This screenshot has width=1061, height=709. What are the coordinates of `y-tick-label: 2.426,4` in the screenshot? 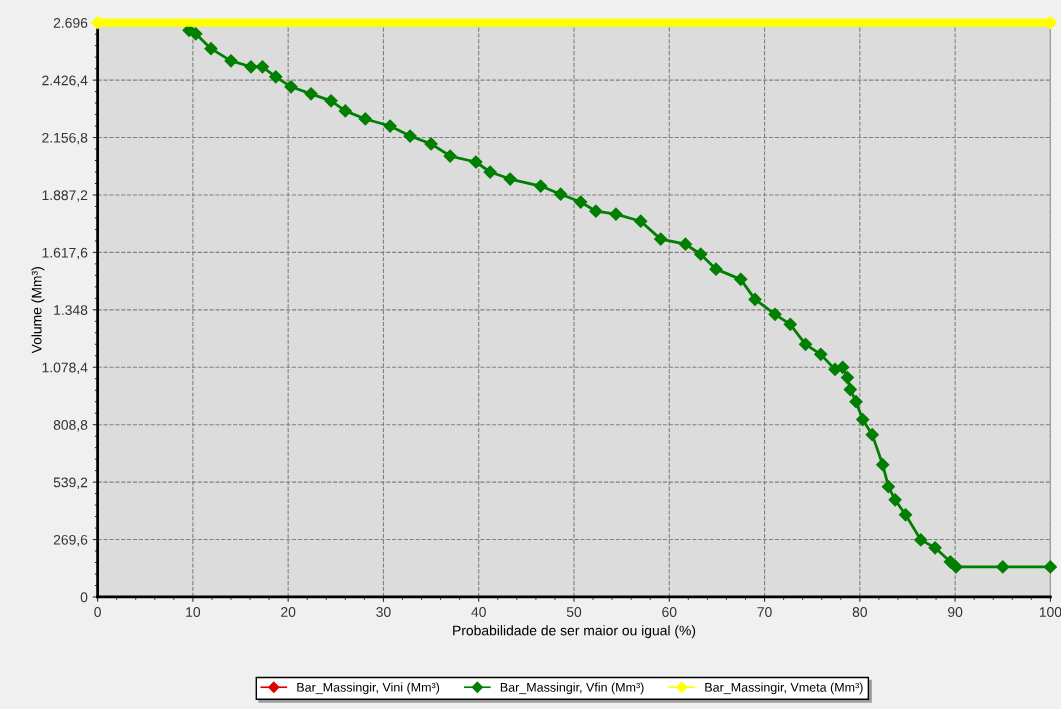 It's located at (65, 81).